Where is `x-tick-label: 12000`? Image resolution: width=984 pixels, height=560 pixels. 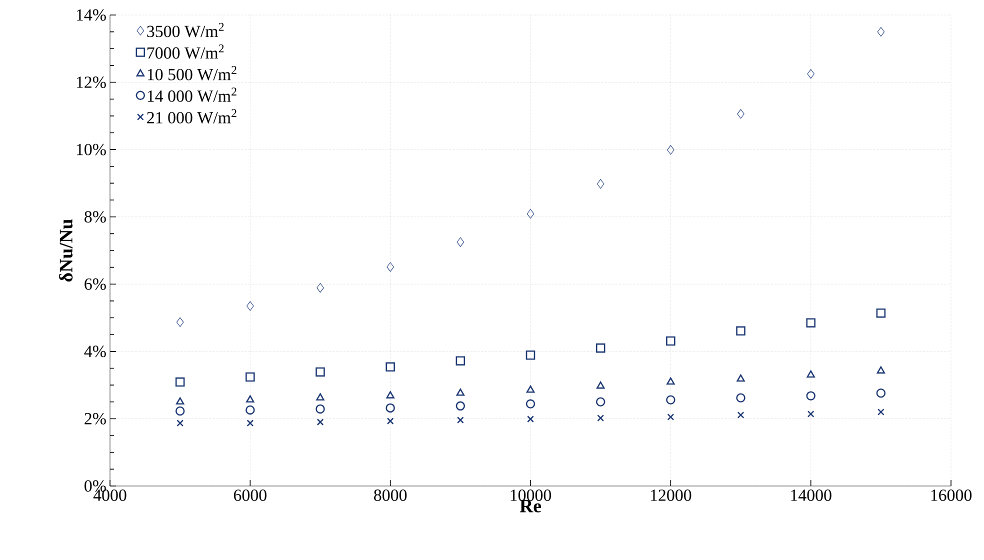 x-tick-label: 12000 is located at coordinates (671, 495).